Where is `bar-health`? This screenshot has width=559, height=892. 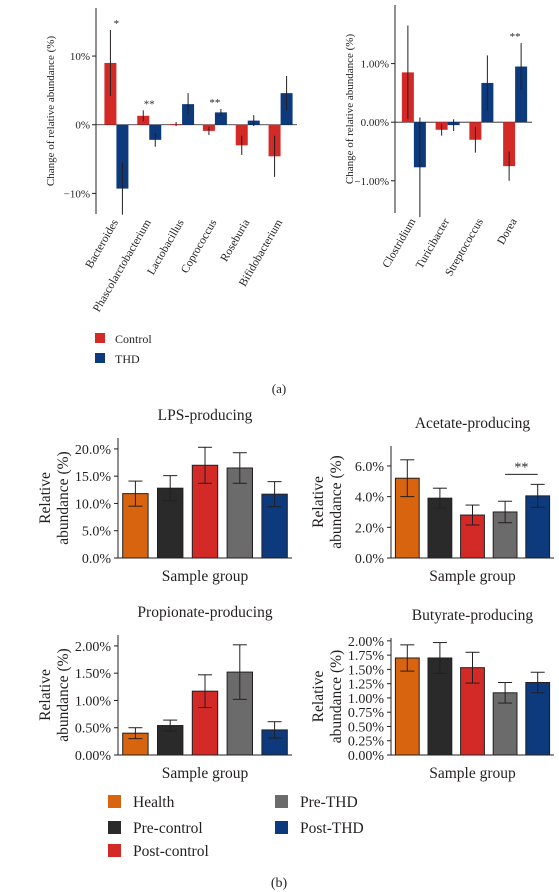 bar-health is located at coordinates (407, 706).